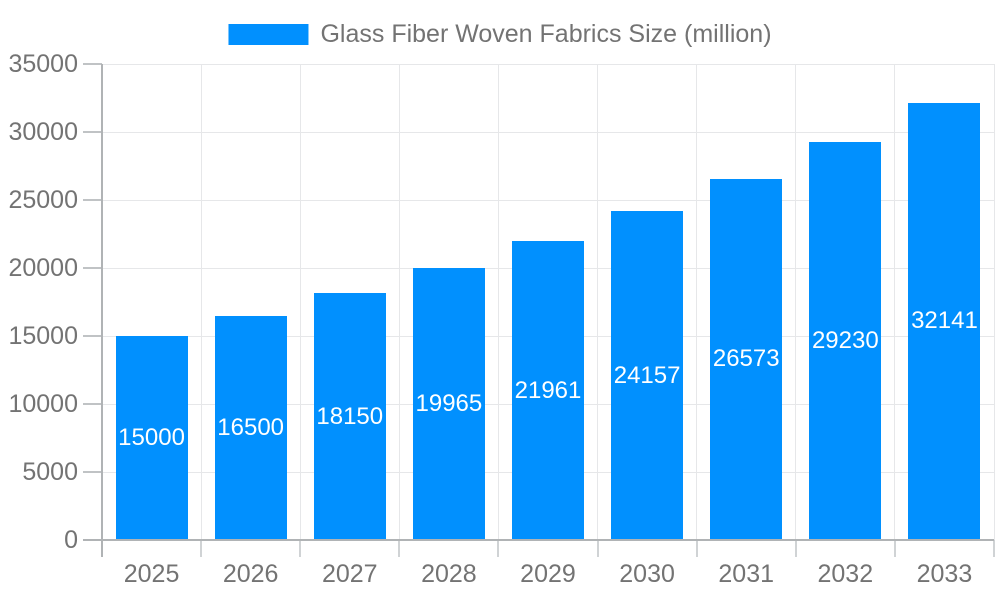 Image resolution: width=1000 pixels, height=600 pixels. What do you see at coordinates (102, 310) in the screenshot?
I see `y-axis-line` at bounding box center [102, 310].